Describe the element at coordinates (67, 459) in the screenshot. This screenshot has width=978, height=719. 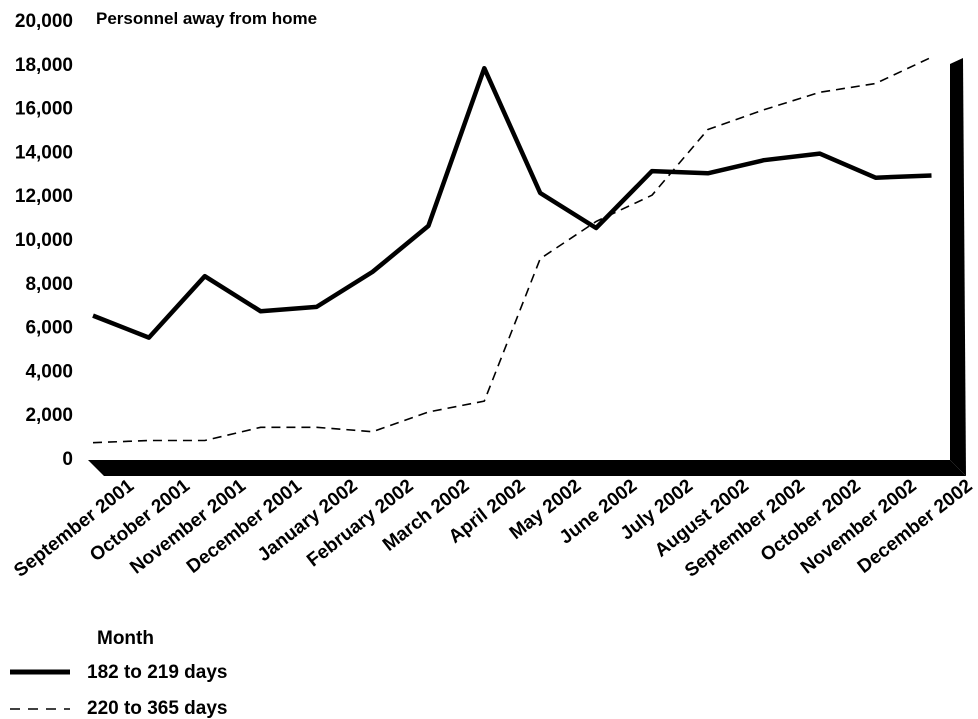
I see `y-tick-label: 0` at that location.